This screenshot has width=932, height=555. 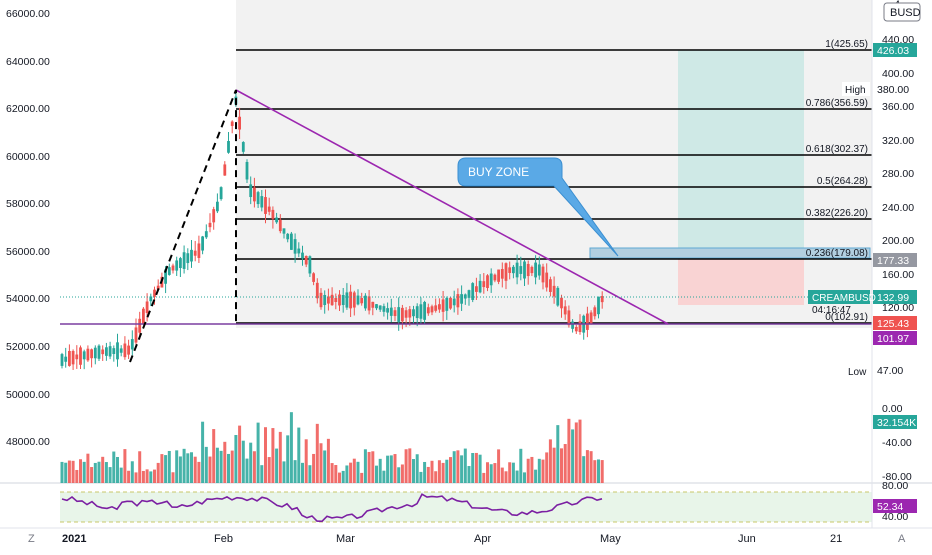 What do you see at coordinates (28, 157) in the screenshot?
I see `left-axis-tick: 60000.00` at bounding box center [28, 157].